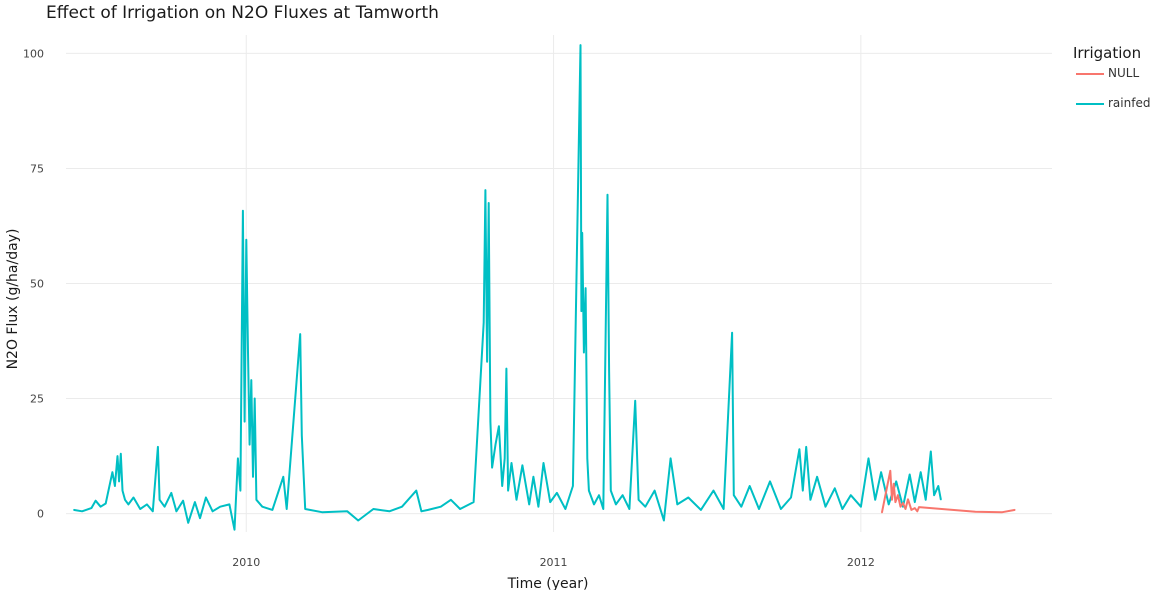 The width and height of the screenshot is (1163, 590). I want to click on y-tick-label: 0, so click(40, 514).